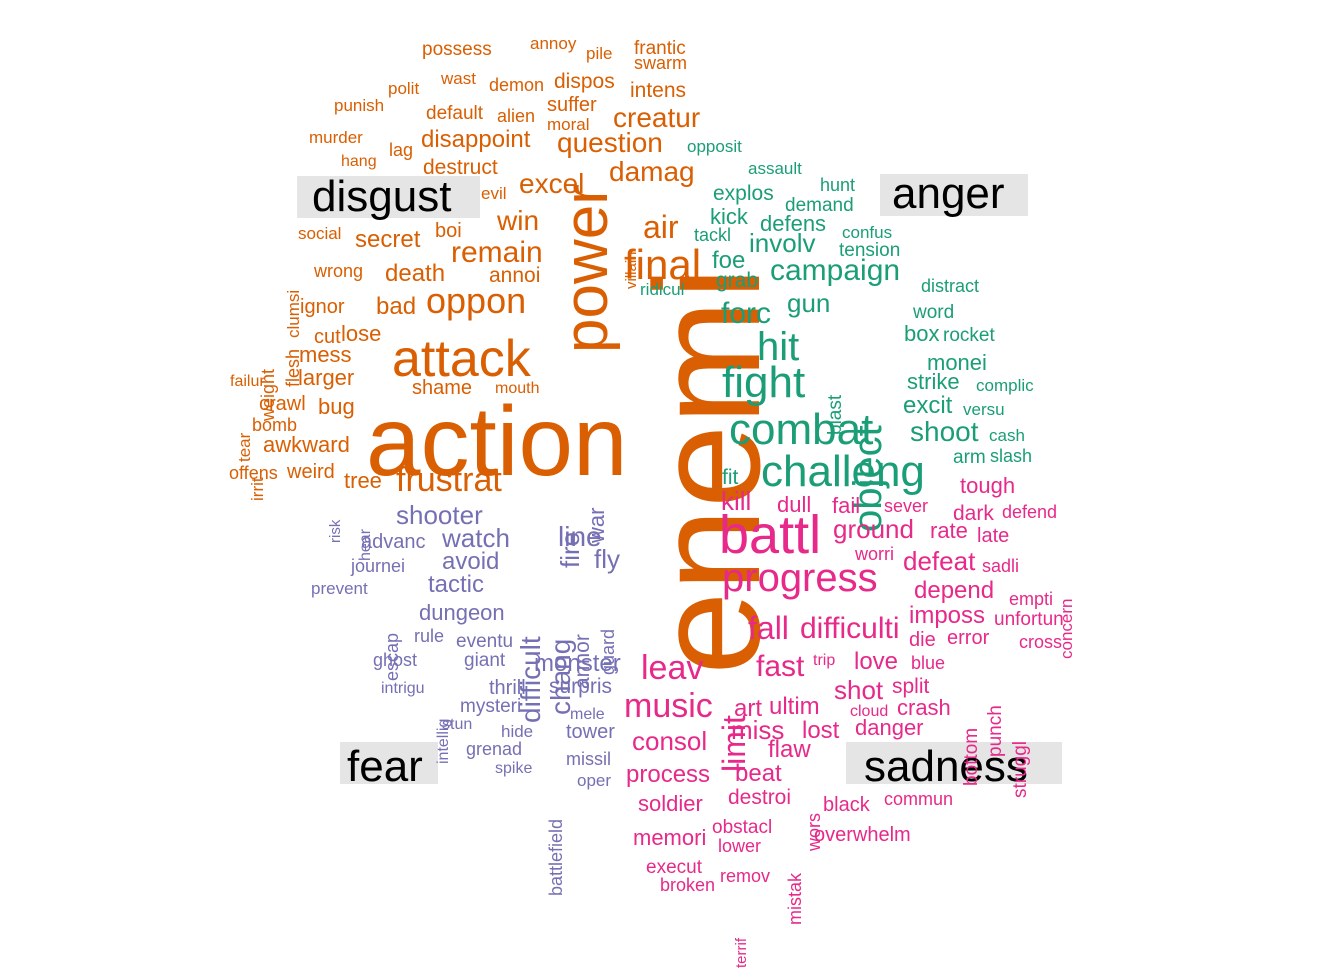 Image resolution: width=1344 pixels, height=968 pixels. I want to click on word-frustrat: frustrat, so click(449, 480).